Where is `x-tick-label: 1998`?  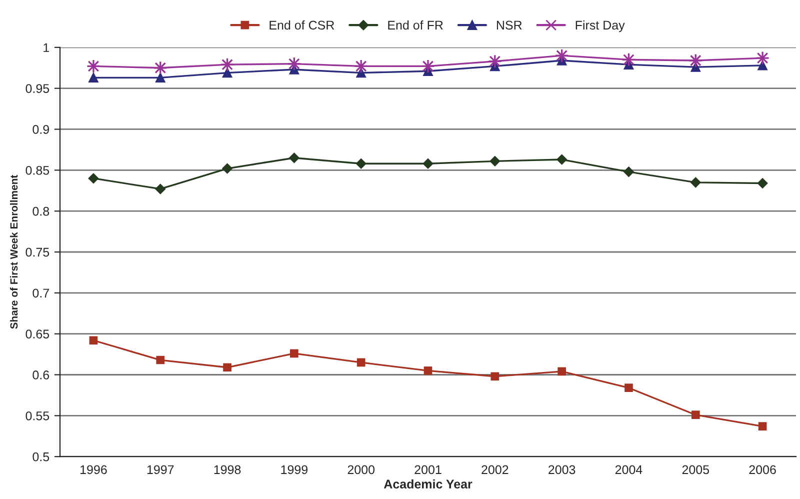
x-tick-label: 1998 is located at coordinates (227, 469).